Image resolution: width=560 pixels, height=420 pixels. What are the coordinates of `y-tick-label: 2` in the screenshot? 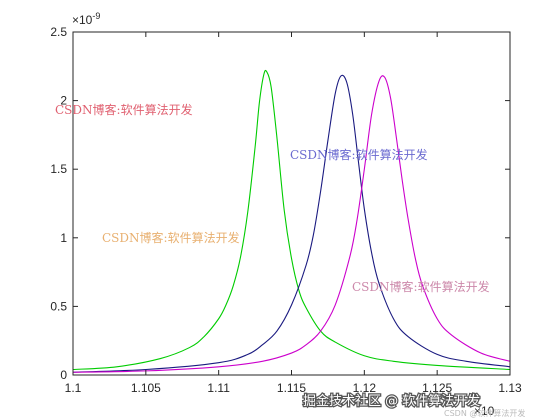 It's located at (63, 101).